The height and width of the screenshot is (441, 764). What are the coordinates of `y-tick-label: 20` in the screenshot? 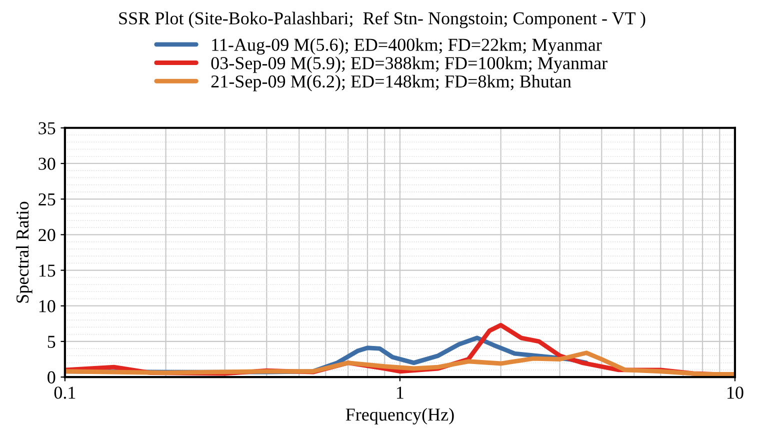 It's located at (47, 235).